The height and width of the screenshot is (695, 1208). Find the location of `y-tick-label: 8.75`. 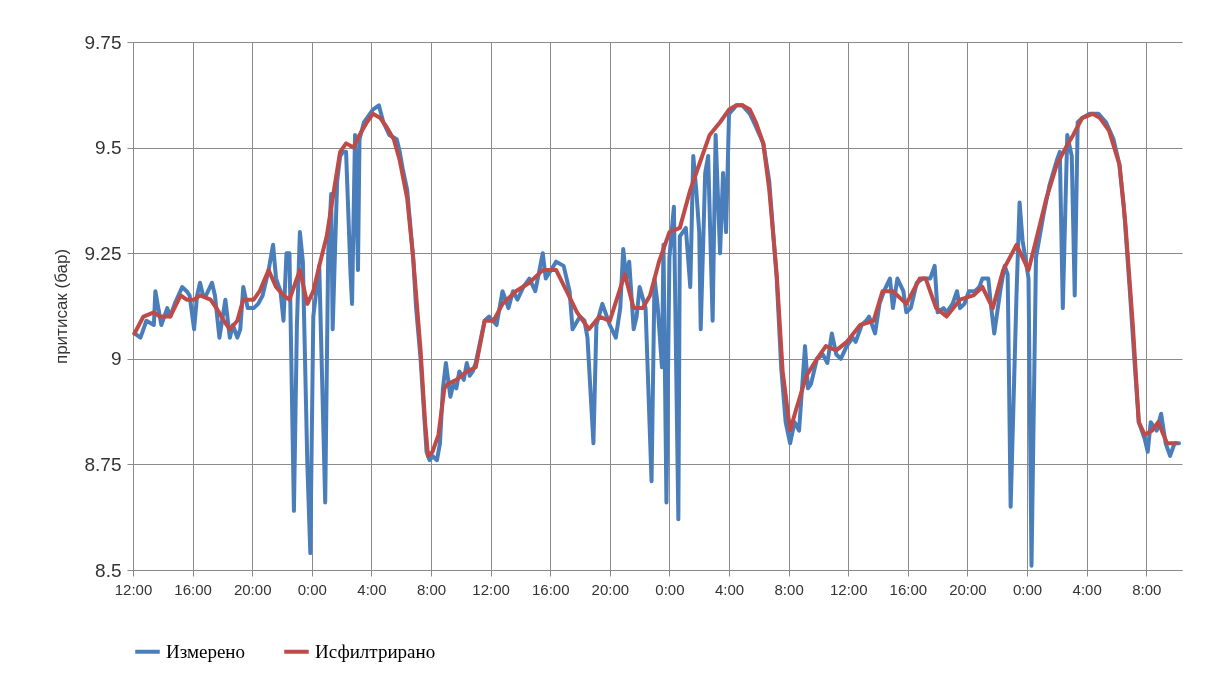

y-tick-label: 8.75 is located at coordinates (103, 464).